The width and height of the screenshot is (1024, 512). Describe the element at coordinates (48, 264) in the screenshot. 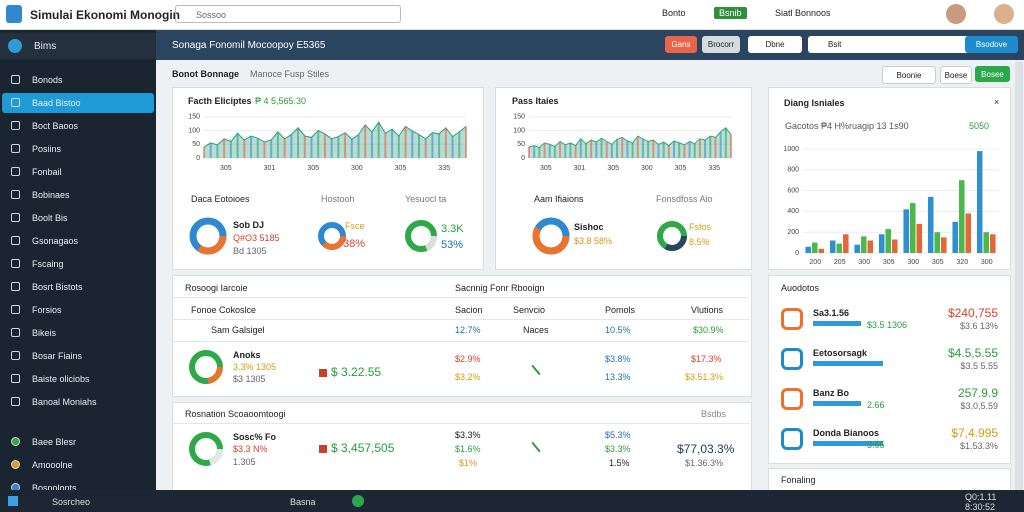

I see `nav-label: Fscaing` at that location.